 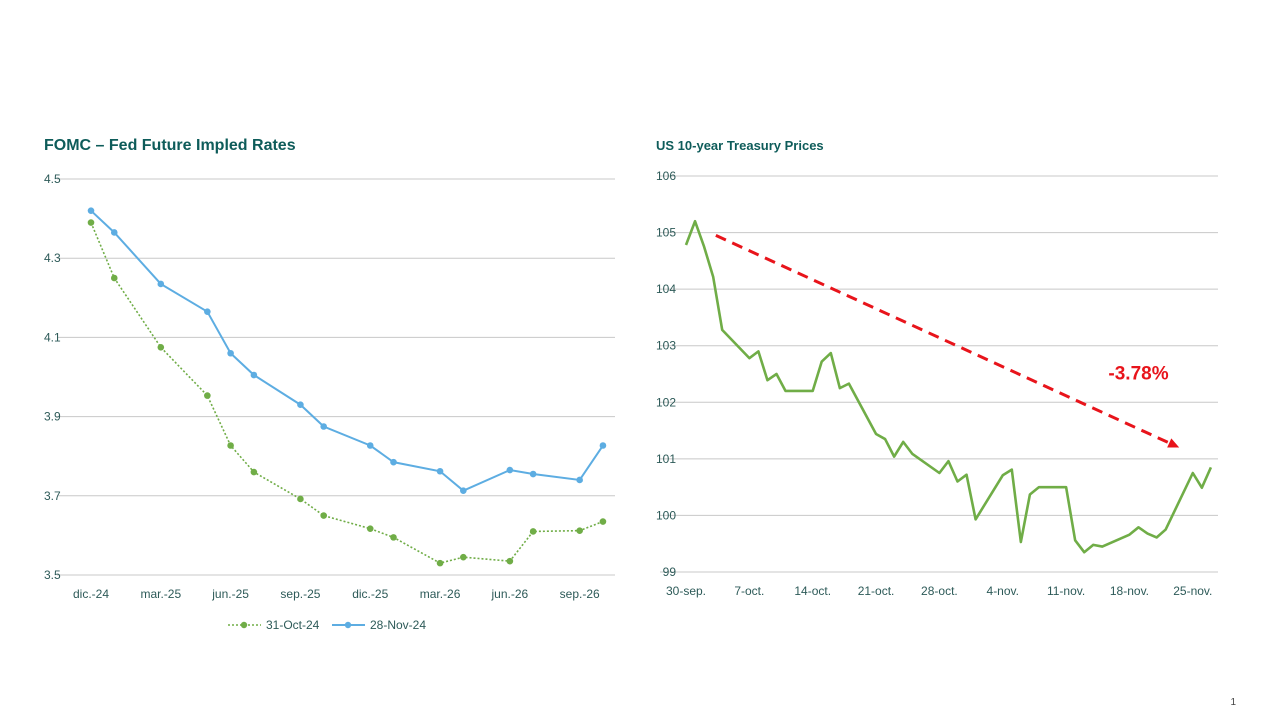 I want to click on x-tick-label: 30-sep., so click(x=686, y=591).